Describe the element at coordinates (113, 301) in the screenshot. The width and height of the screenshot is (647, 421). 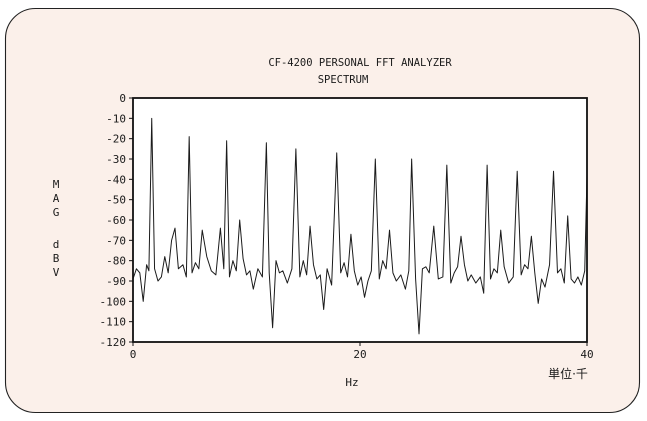
I see `y-tick-label: -100` at that location.